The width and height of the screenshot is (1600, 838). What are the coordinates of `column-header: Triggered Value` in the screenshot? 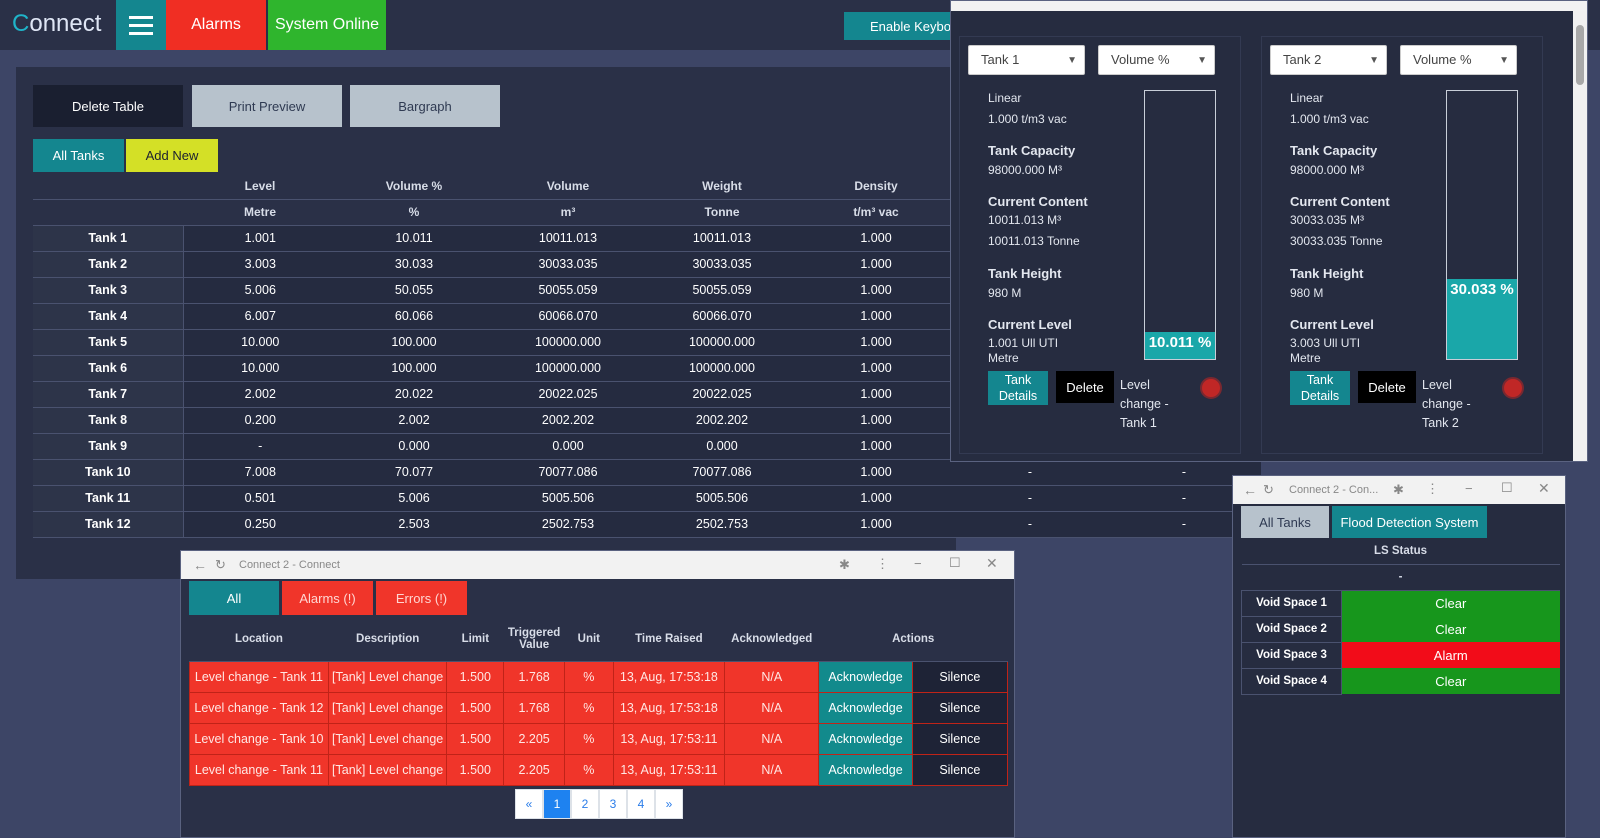 It's located at (534, 639).